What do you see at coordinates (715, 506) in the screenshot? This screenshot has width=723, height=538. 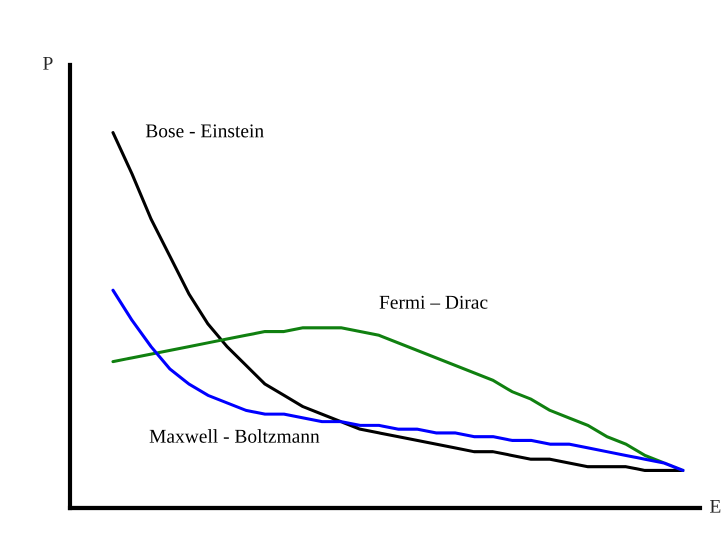 I see `x-axis-title: E` at bounding box center [715, 506].